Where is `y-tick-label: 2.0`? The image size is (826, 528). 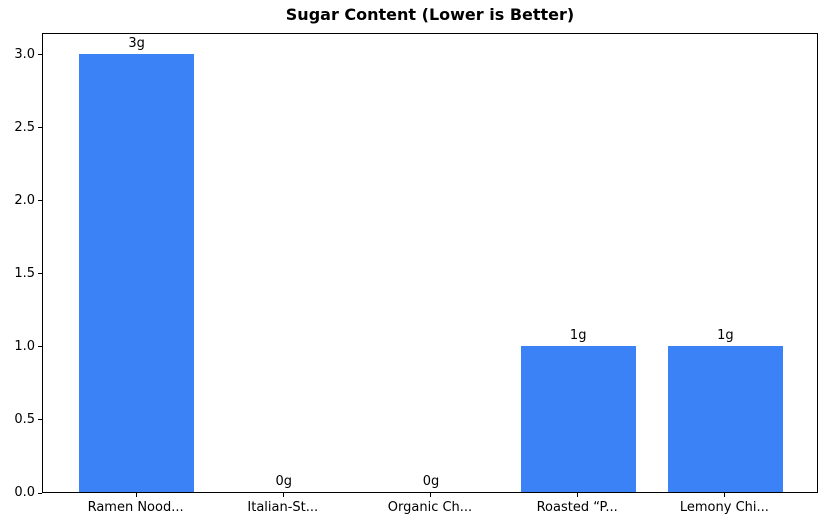
y-tick-label: 2.0 is located at coordinates (24, 200).